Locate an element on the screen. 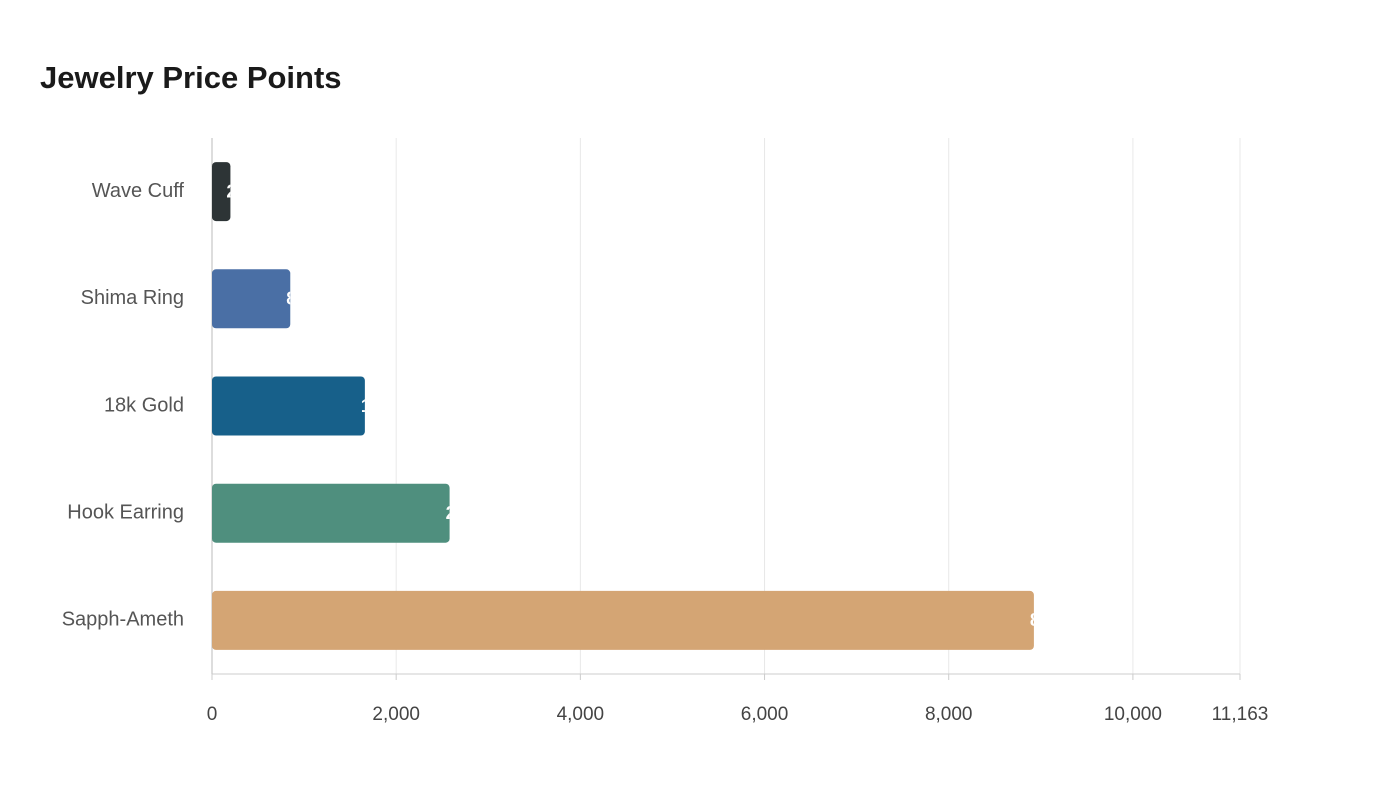  x-tick-label: 11,163 is located at coordinates (1240, 714).